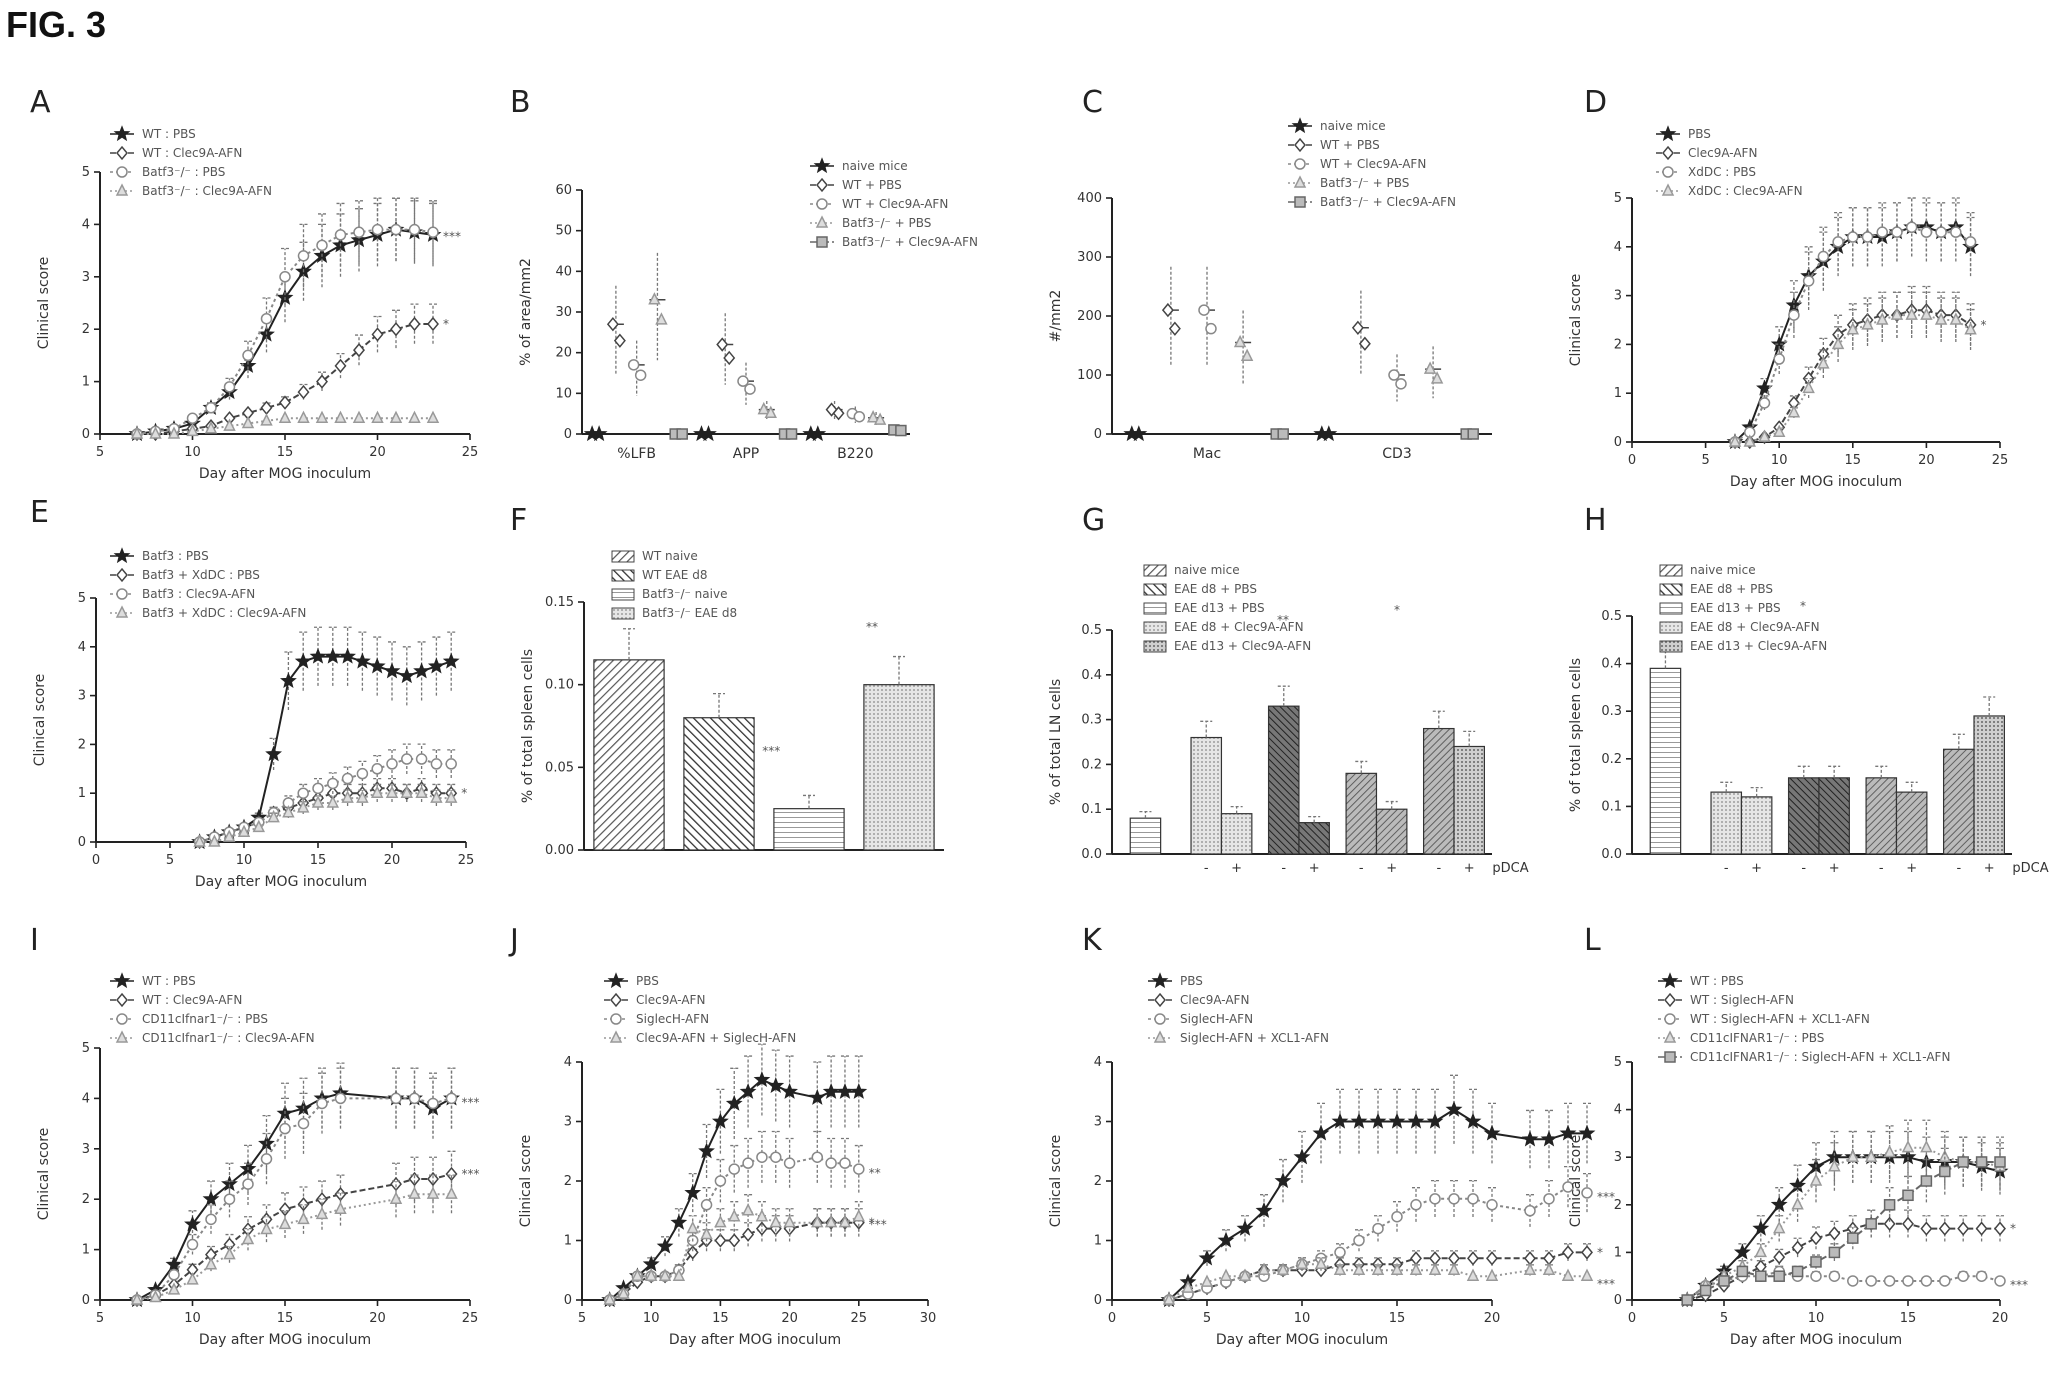  Describe the element at coordinates (201, 575) in the screenshot. I see `legend-label: Batf3 + XdDC : PBS` at that location.